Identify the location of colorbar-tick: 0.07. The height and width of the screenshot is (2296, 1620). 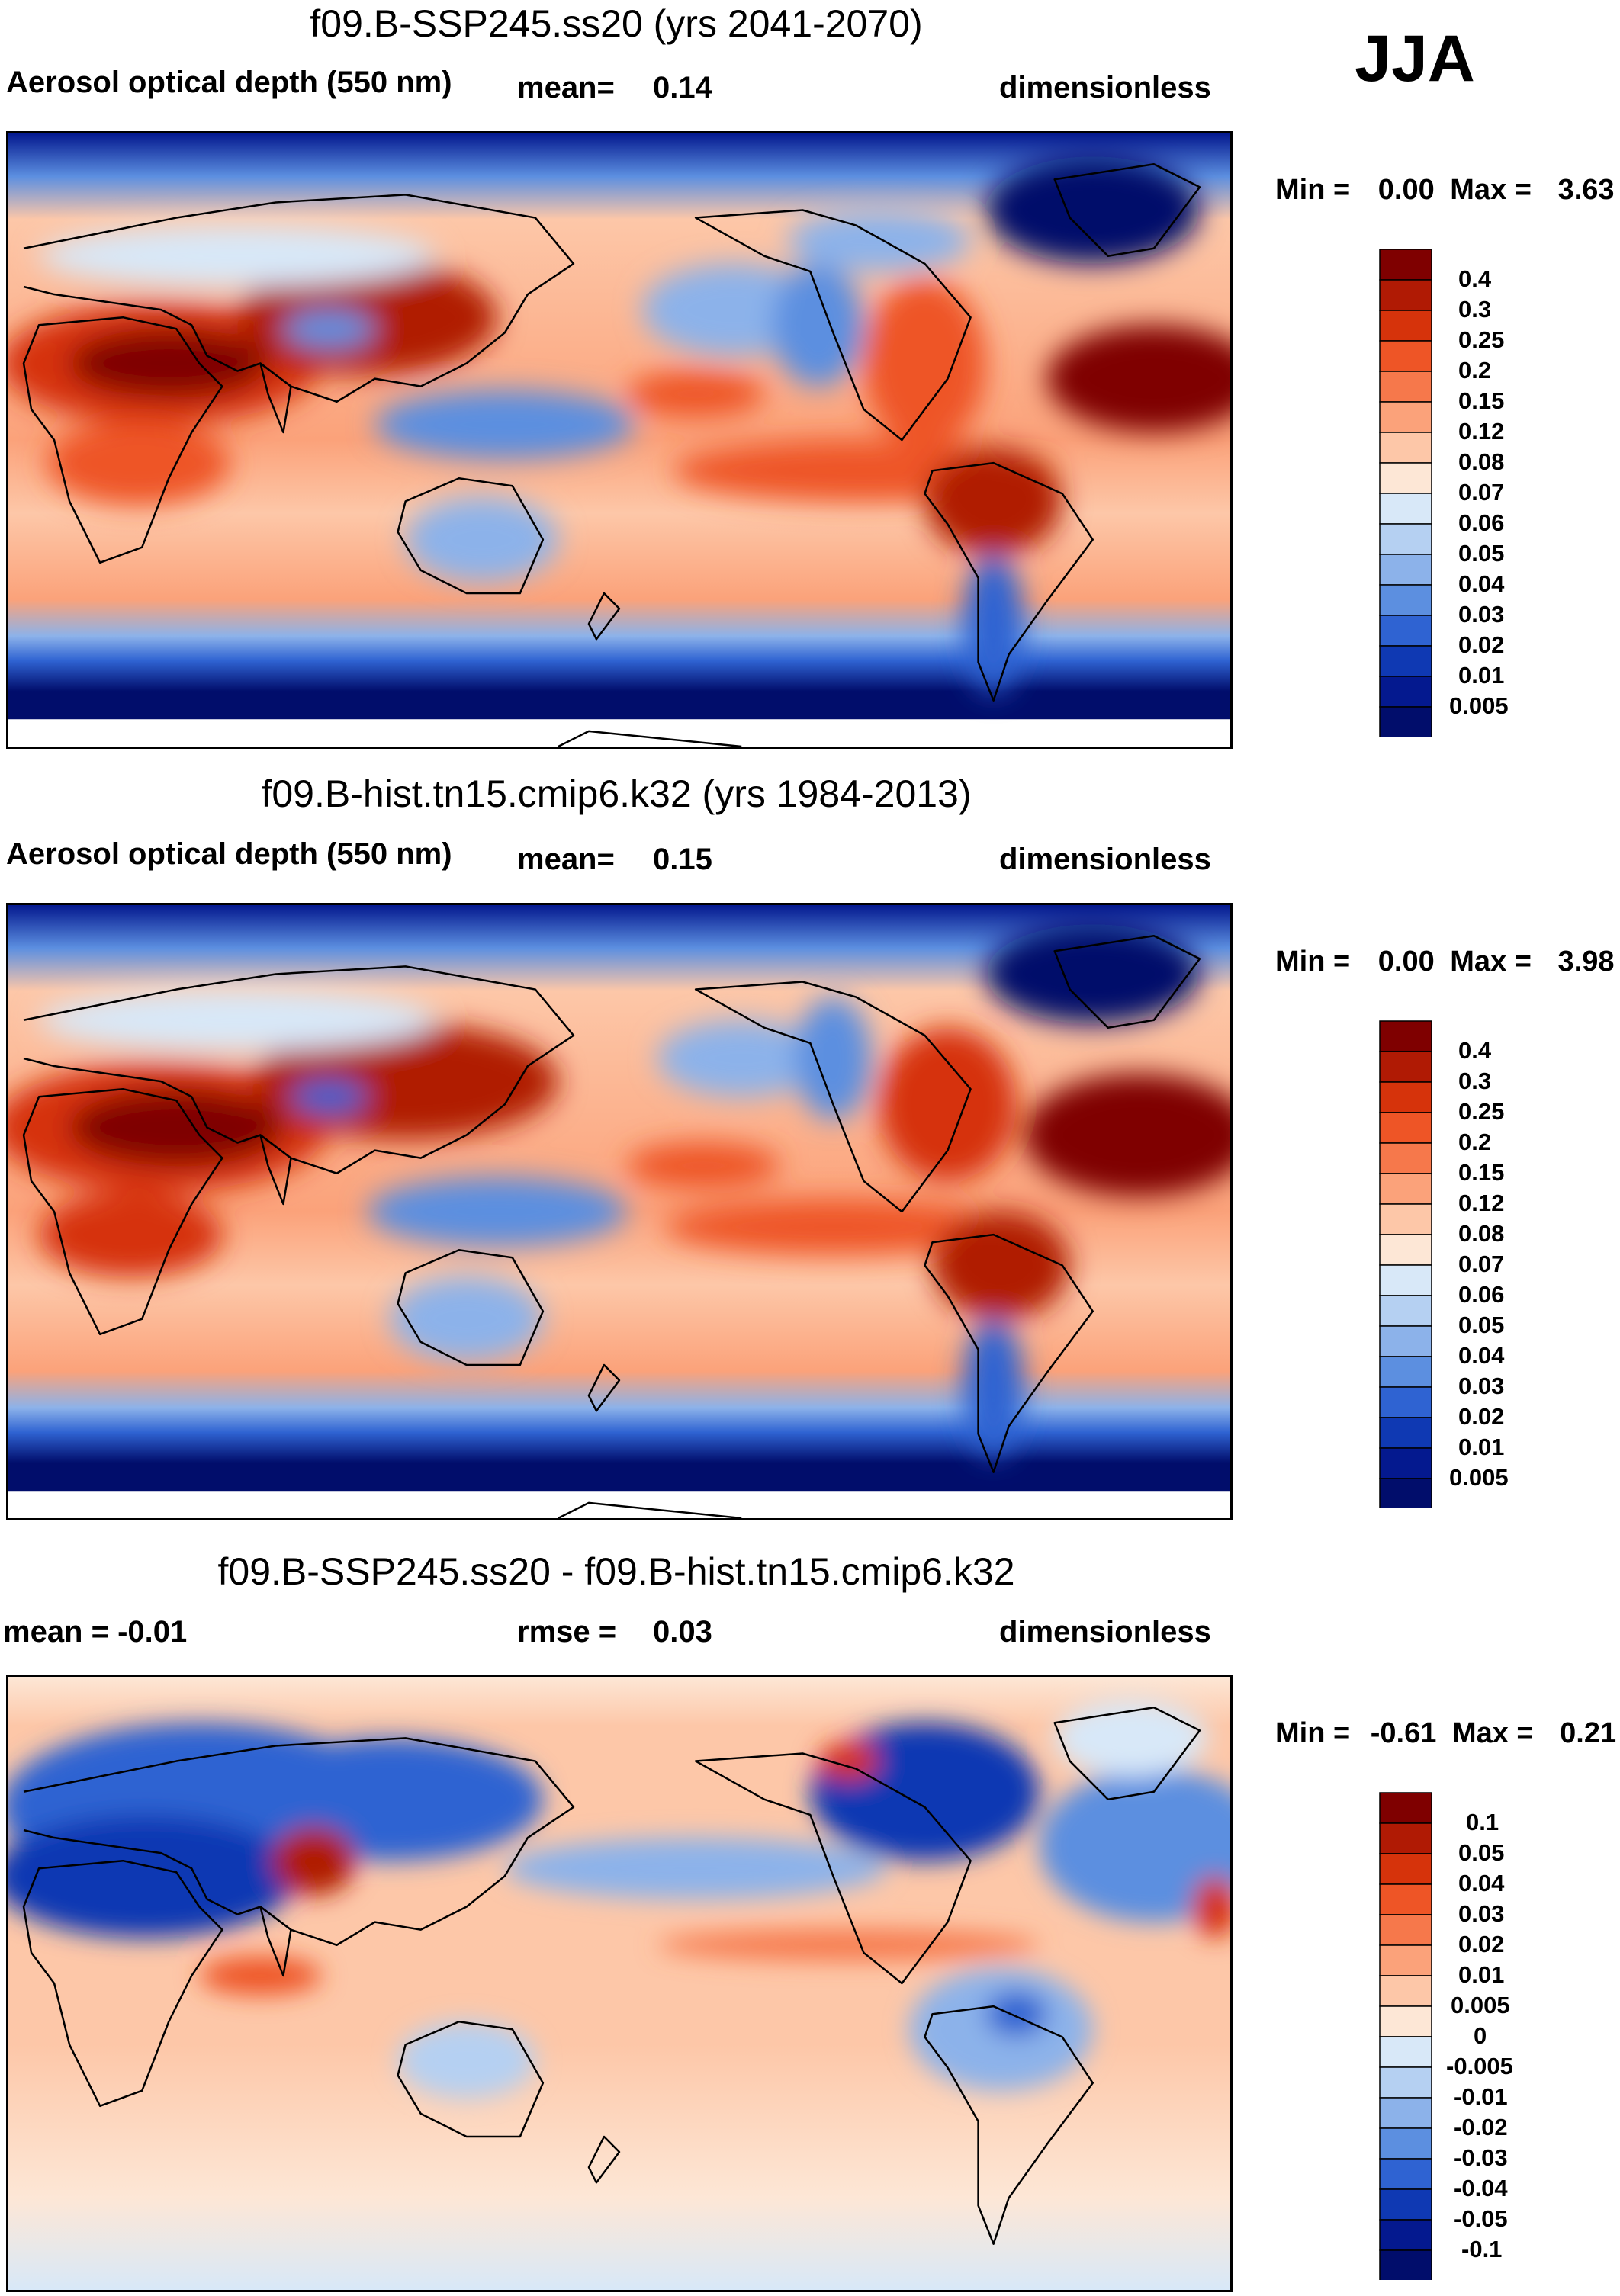
(1481, 492).